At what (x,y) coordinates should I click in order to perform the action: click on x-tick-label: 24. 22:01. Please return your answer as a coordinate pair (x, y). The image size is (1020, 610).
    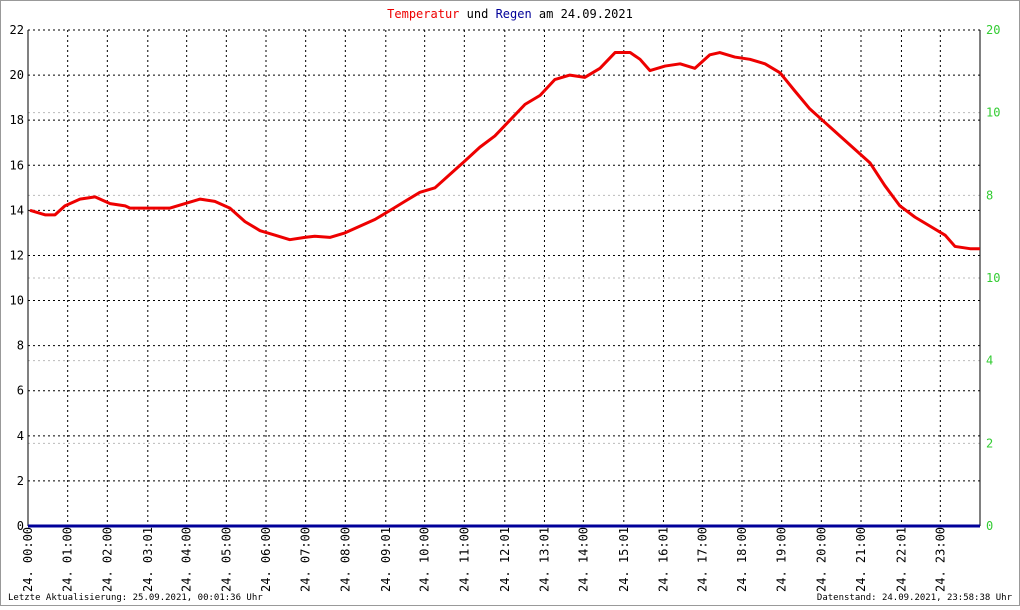
    Looking at the image, I should click on (901, 559).